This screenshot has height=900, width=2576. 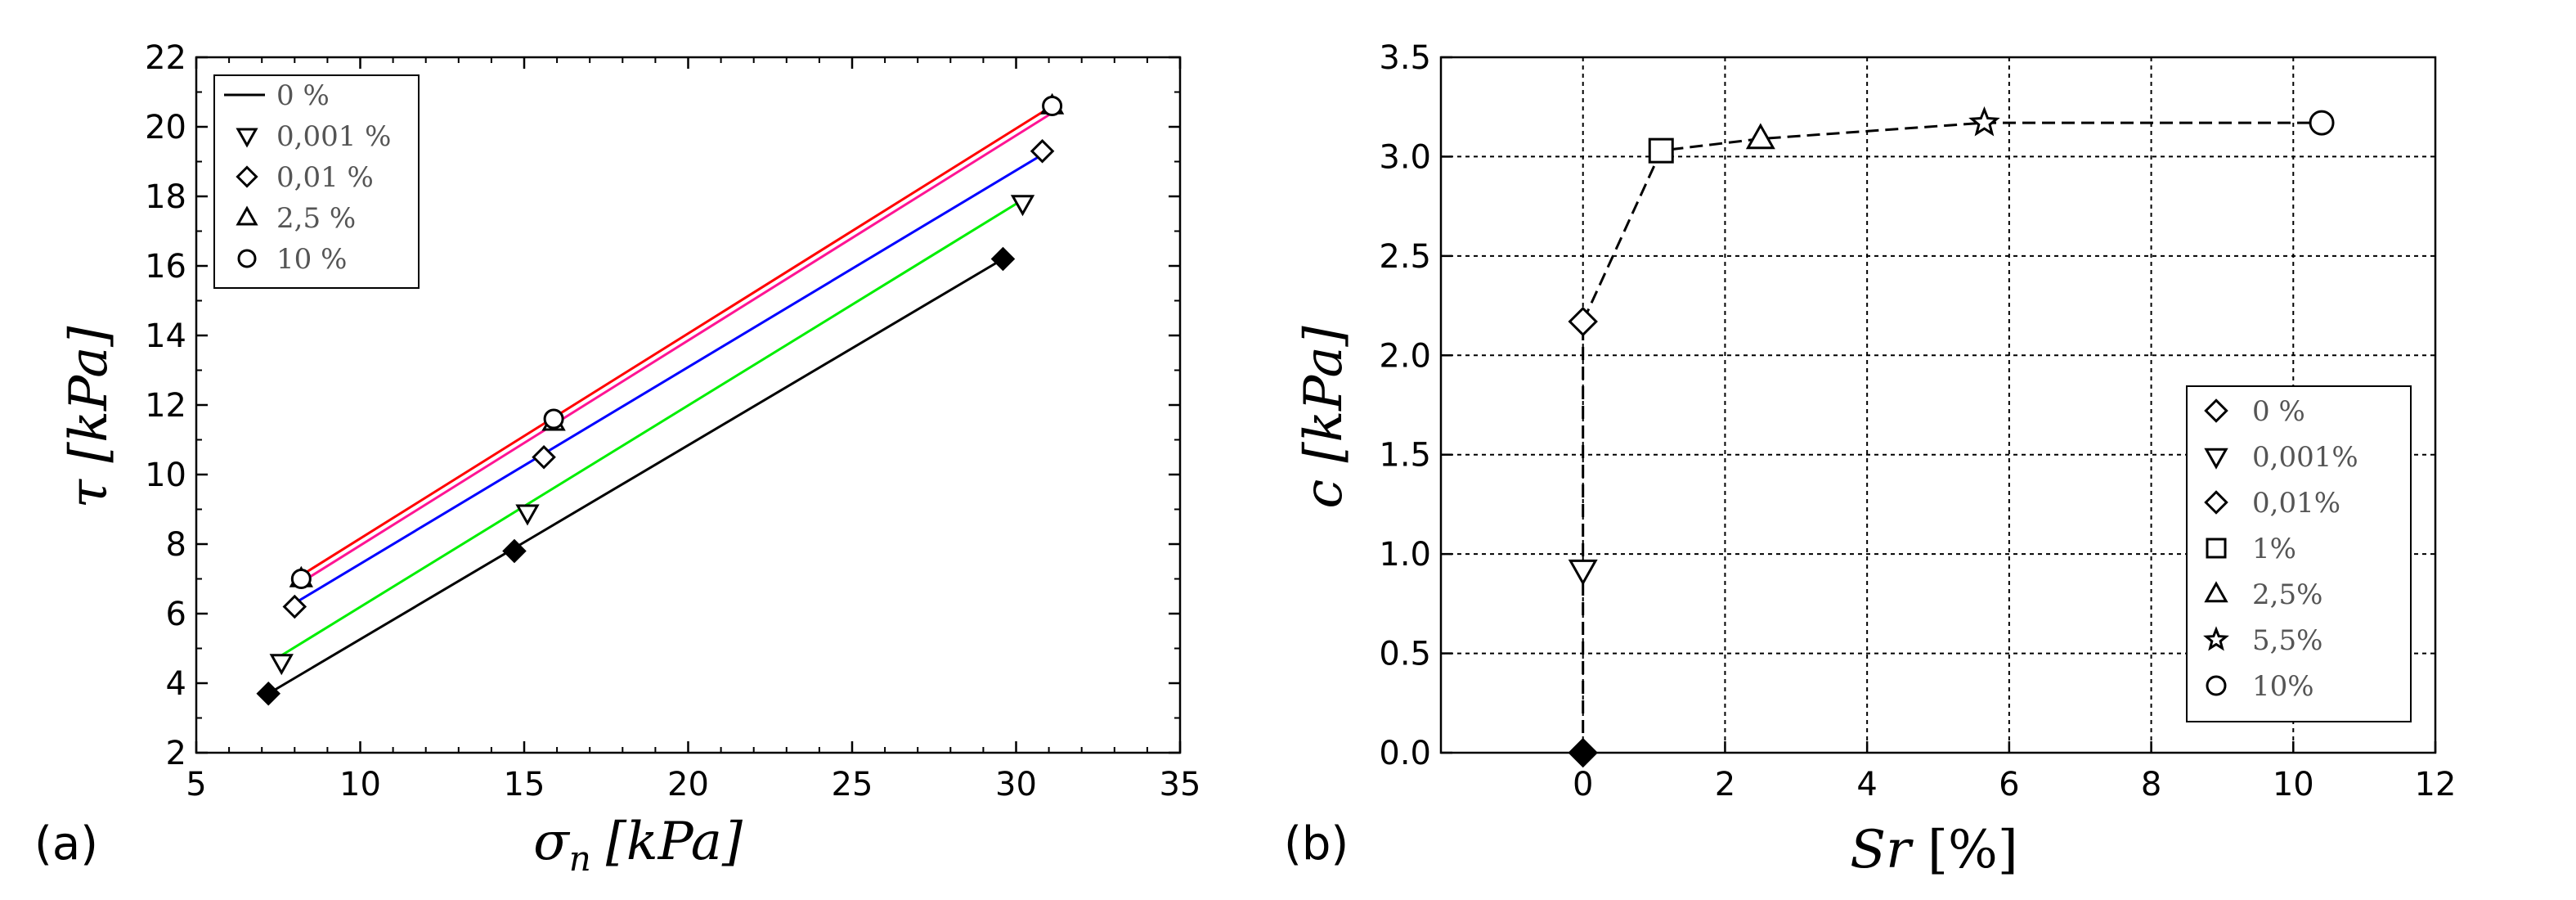 I want to click on legend-label: 10%, so click(x=2283, y=687).